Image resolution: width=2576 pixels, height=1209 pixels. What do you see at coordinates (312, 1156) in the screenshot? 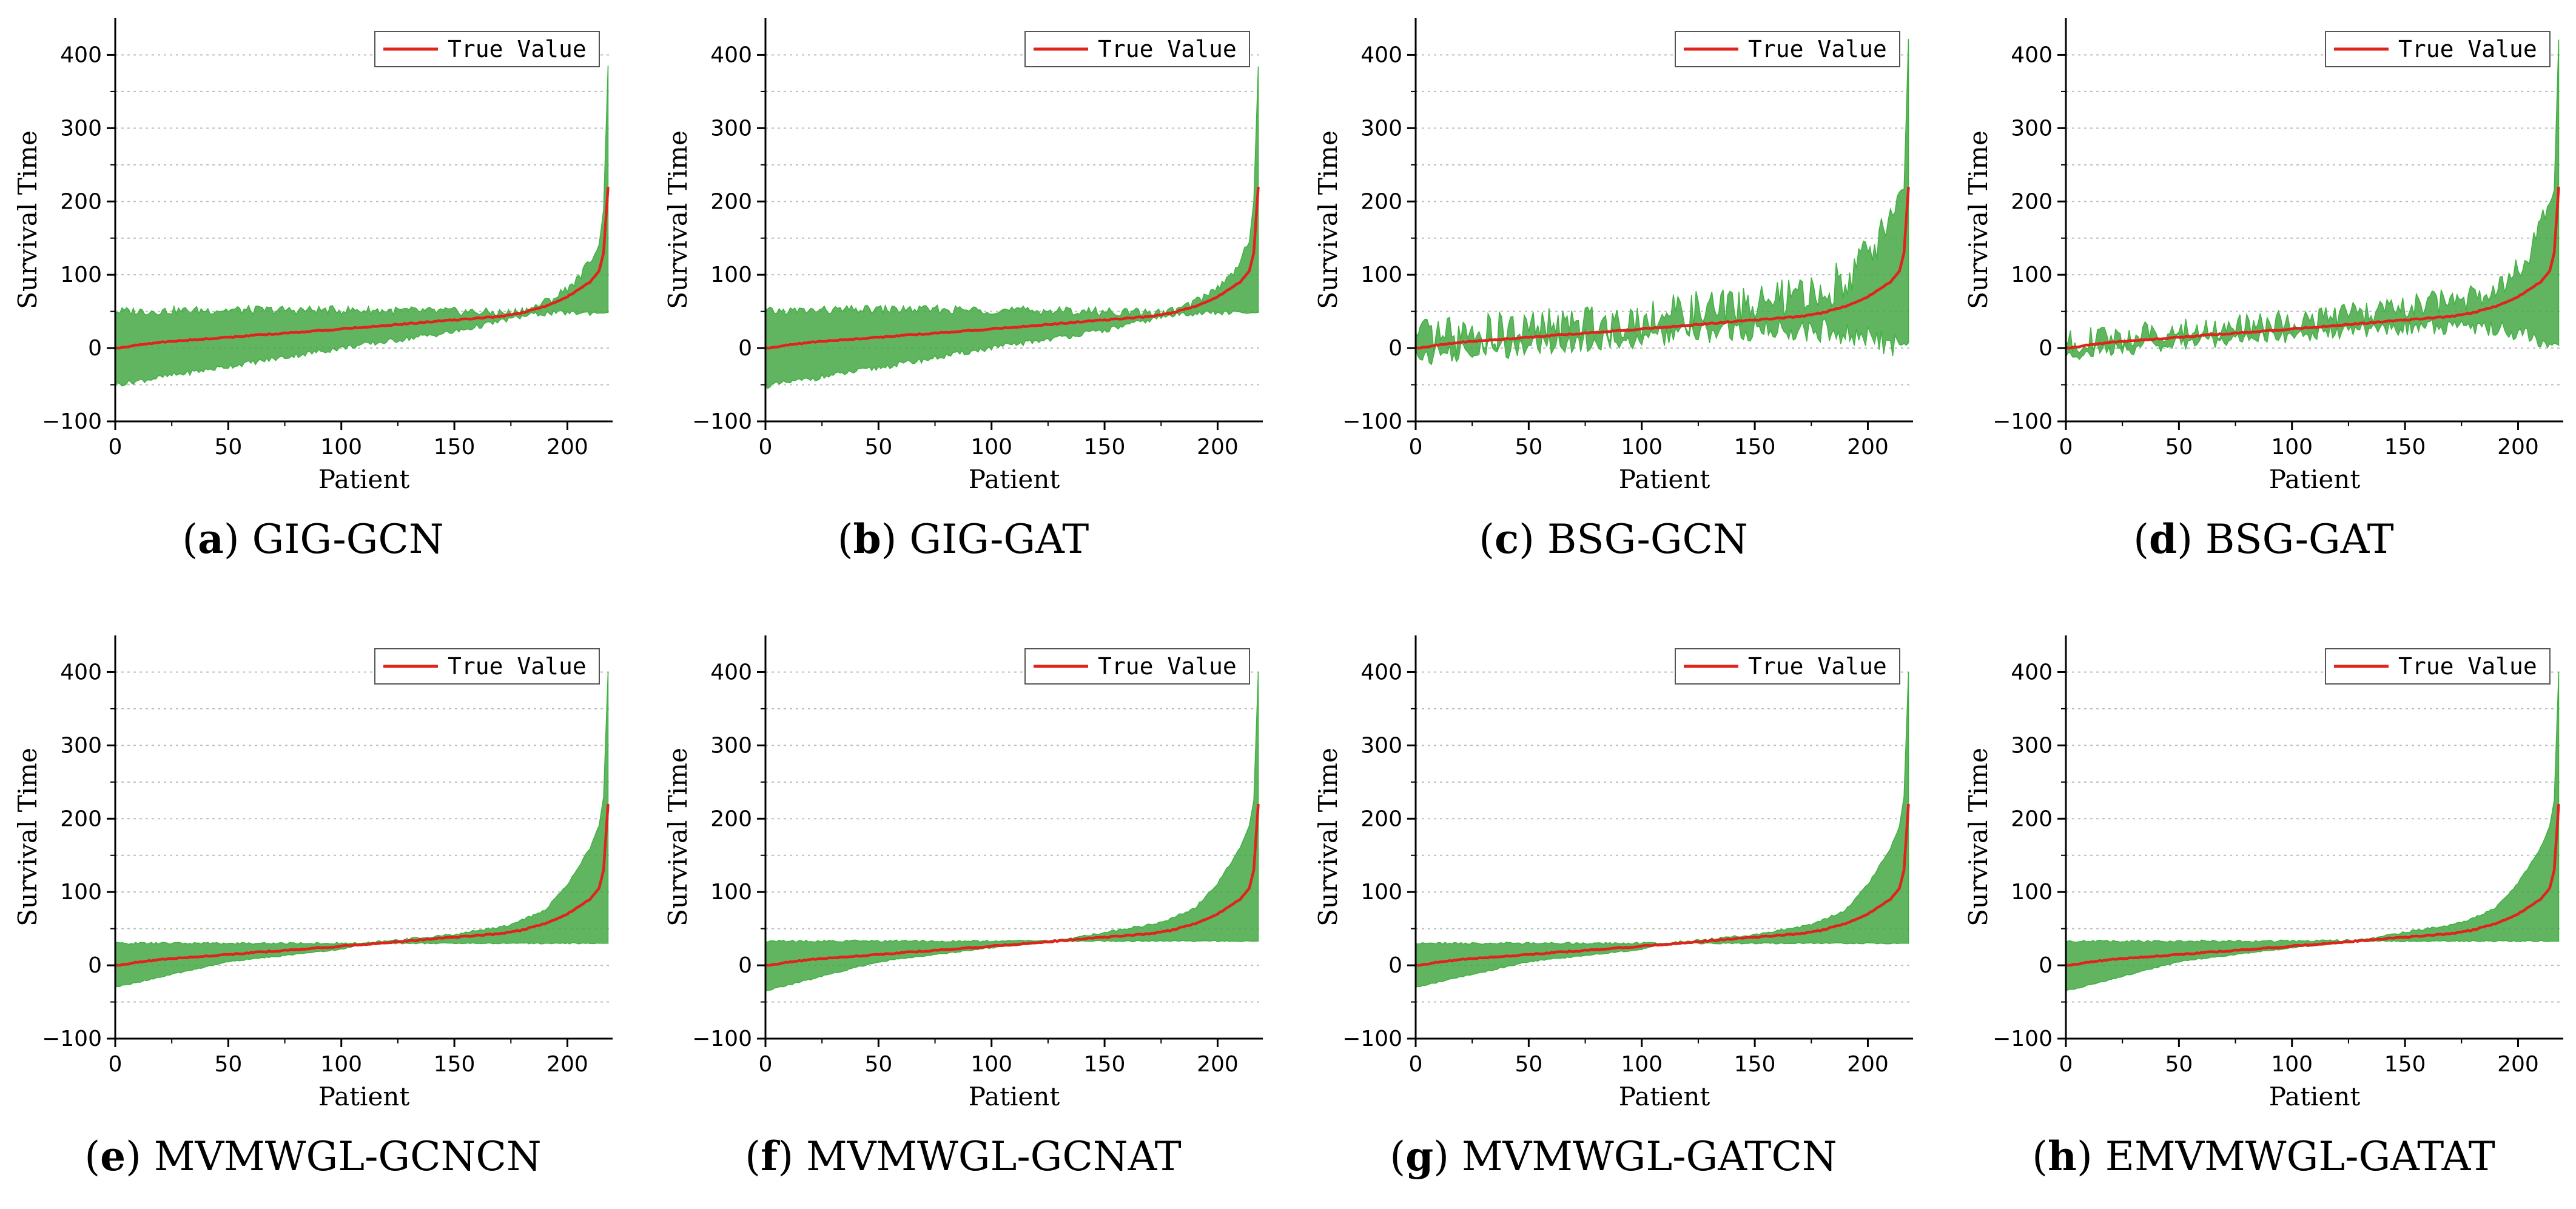
I see `panel-caption: (e) MVMWGL-GCNCN` at bounding box center [312, 1156].